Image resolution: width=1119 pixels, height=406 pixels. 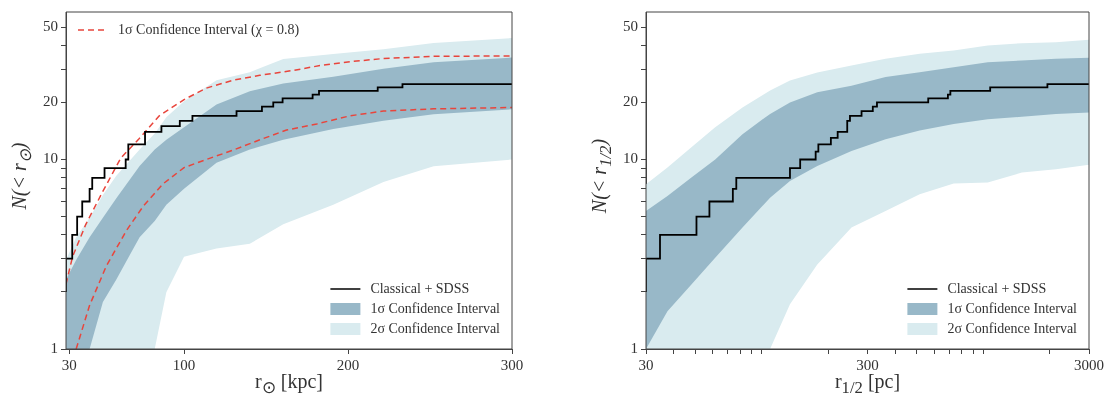 What do you see at coordinates (1089, 364) in the screenshot?
I see `x-tick-label: 3000` at bounding box center [1089, 364].